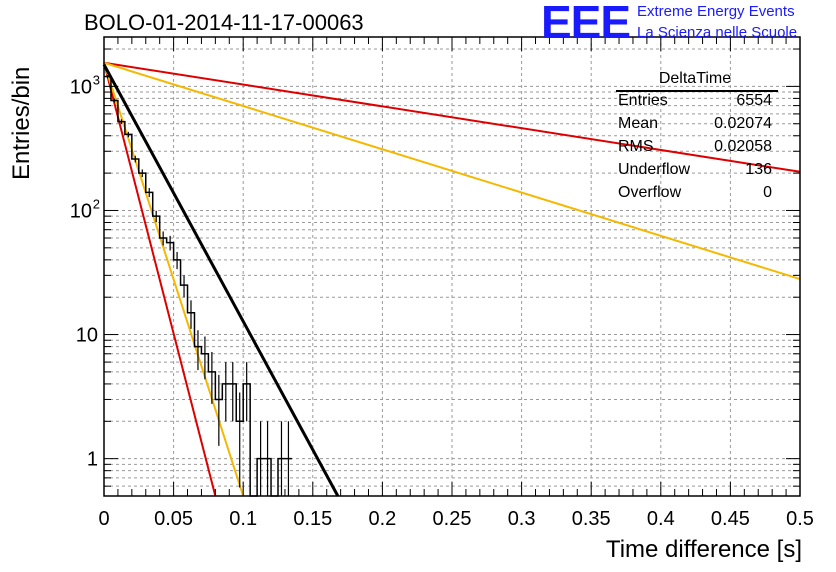  What do you see at coordinates (650, 192) in the screenshot?
I see `stat-key: Overflow` at bounding box center [650, 192].